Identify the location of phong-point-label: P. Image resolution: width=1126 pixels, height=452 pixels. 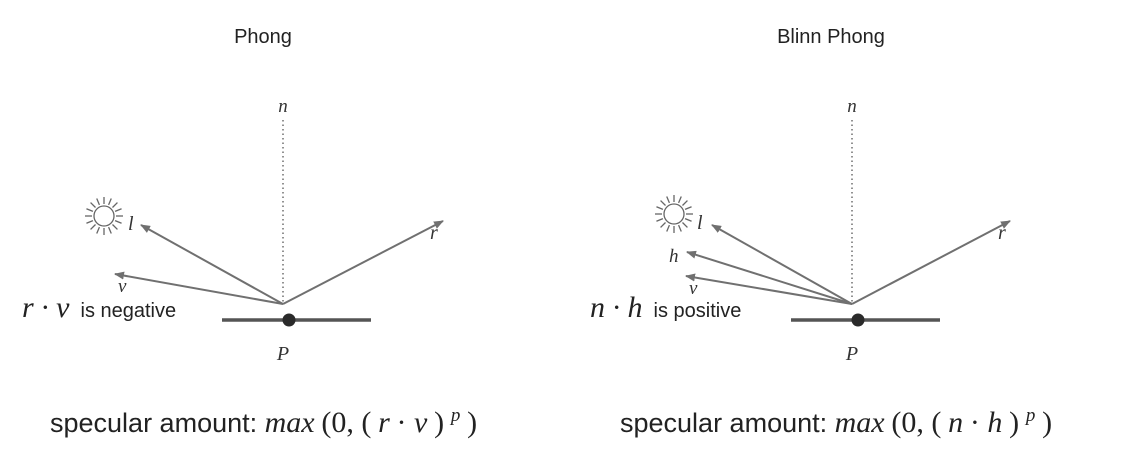
(282, 354).